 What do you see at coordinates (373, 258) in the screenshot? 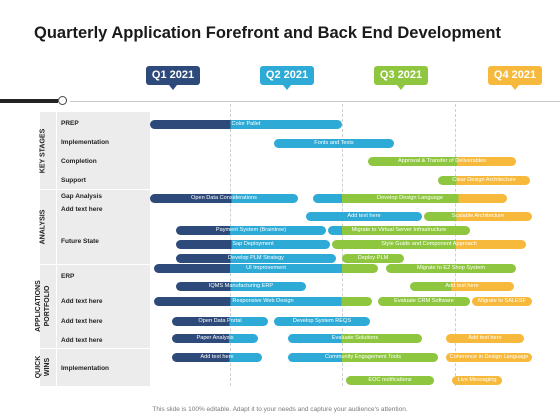
I see `gantt-bar: Deploy PLM` at bounding box center [373, 258].